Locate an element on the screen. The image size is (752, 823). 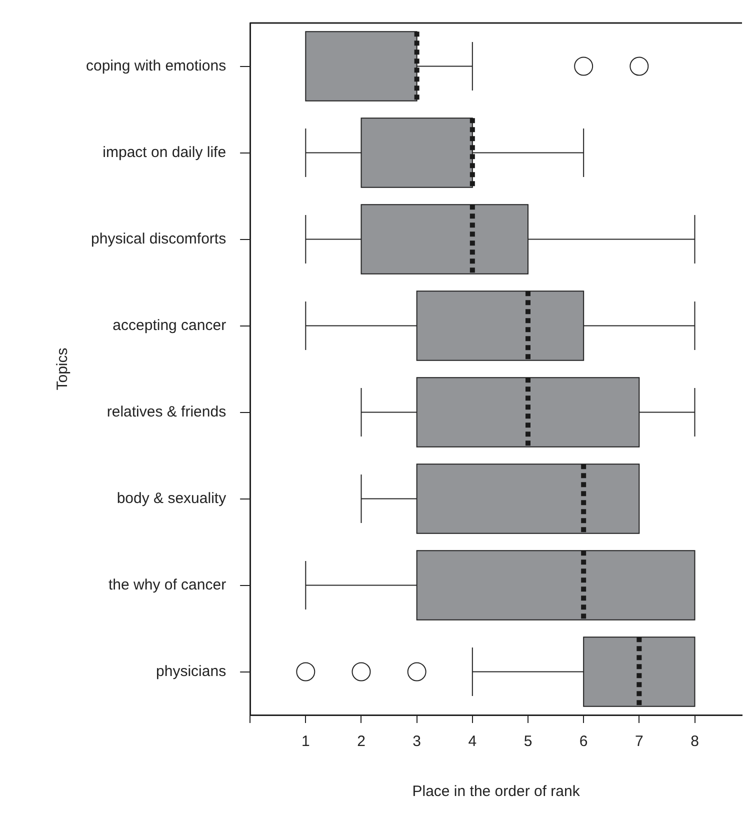
x-tick-label: 5 is located at coordinates (528, 741).